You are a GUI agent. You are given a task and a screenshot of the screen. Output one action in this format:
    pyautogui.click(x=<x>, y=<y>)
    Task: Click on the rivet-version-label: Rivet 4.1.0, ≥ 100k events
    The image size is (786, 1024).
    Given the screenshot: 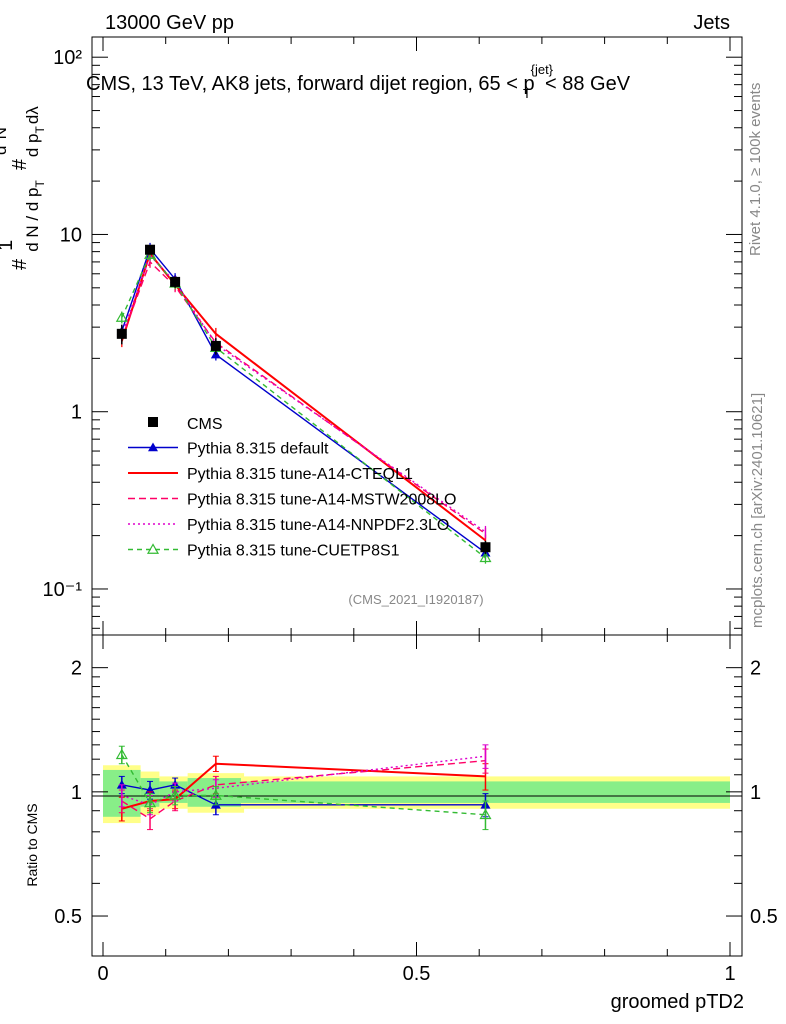 What is the action you would take?
    pyautogui.click(x=755, y=169)
    